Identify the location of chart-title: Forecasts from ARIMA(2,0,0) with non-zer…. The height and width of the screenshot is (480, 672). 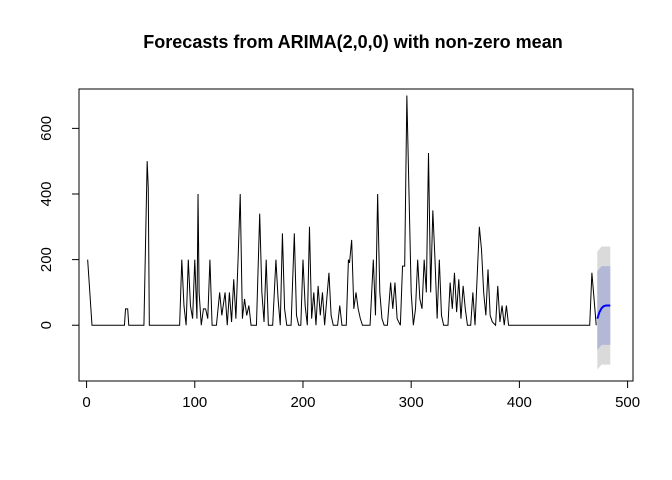
(352, 42).